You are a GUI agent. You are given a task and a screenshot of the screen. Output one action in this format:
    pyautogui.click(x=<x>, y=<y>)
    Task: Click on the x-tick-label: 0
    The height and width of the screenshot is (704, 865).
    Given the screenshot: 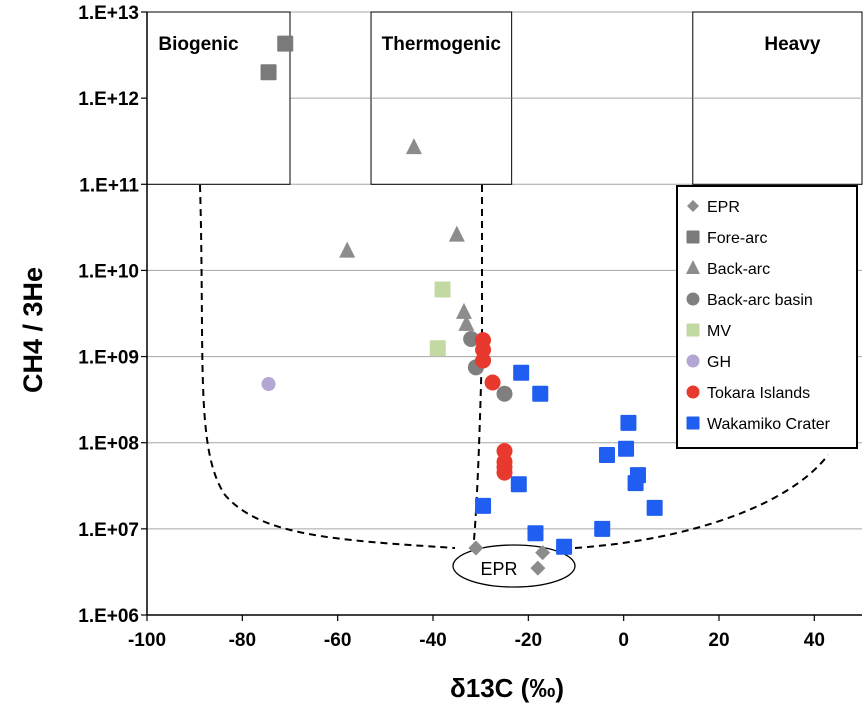 What is the action you would take?
    pyautogui.click(x=623, y=640)
    